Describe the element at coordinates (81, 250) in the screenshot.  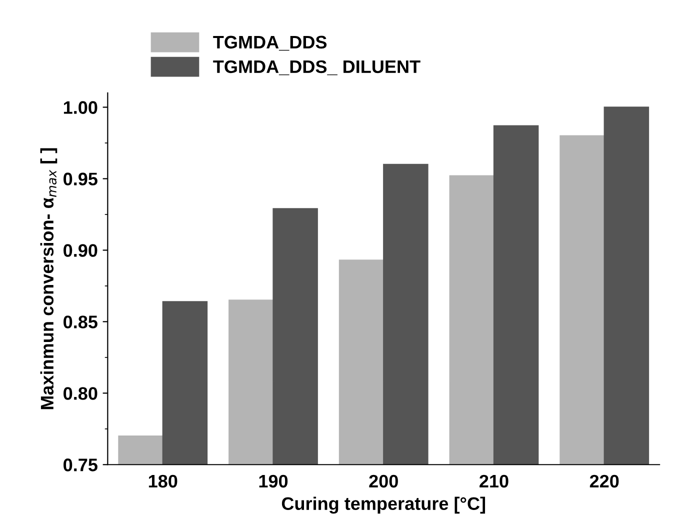
I see `y-tick-label: 0.90` at that location.